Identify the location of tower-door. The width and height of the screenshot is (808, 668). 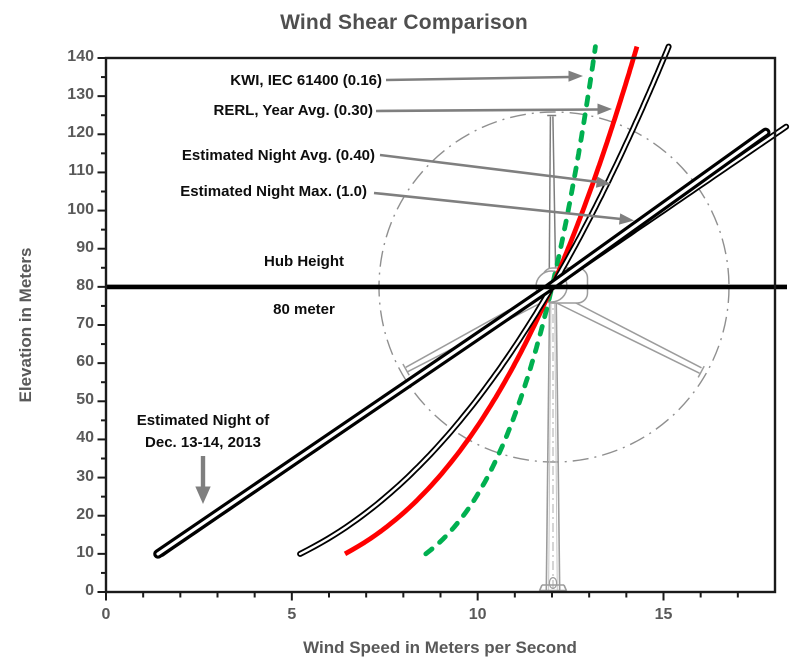
(553, 582).